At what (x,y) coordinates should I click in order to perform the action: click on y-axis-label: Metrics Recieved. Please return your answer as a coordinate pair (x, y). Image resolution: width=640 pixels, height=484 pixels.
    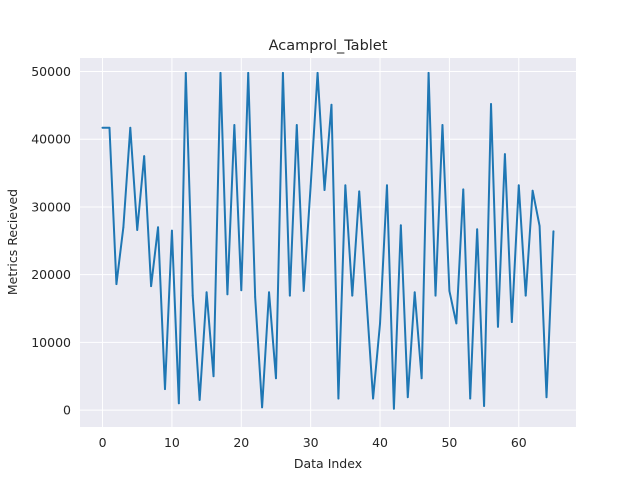
    Looking at the image, I should click on (12, 242).